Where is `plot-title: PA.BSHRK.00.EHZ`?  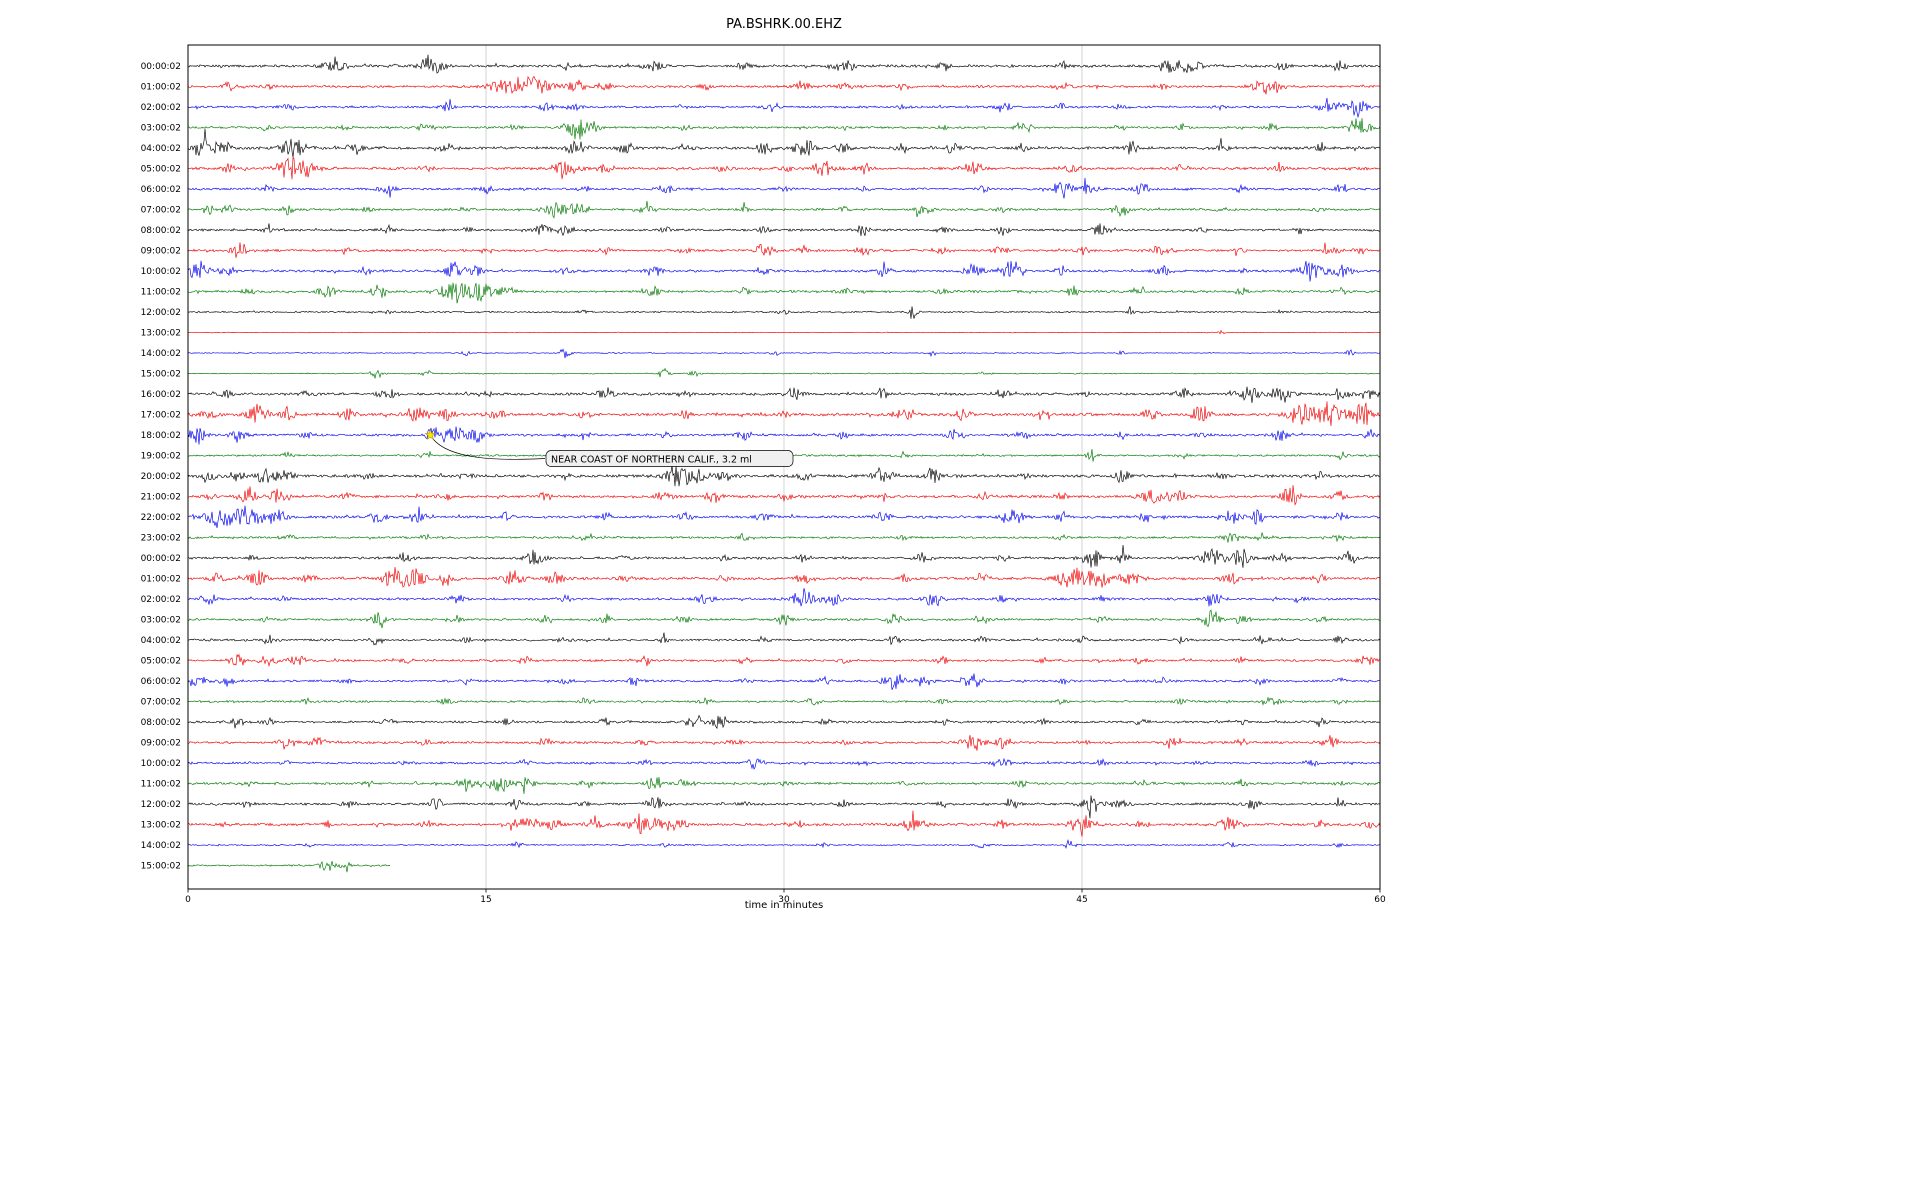 plot-title: PA.BSHRK.00.EHZ is located at coordinates (784, 24).